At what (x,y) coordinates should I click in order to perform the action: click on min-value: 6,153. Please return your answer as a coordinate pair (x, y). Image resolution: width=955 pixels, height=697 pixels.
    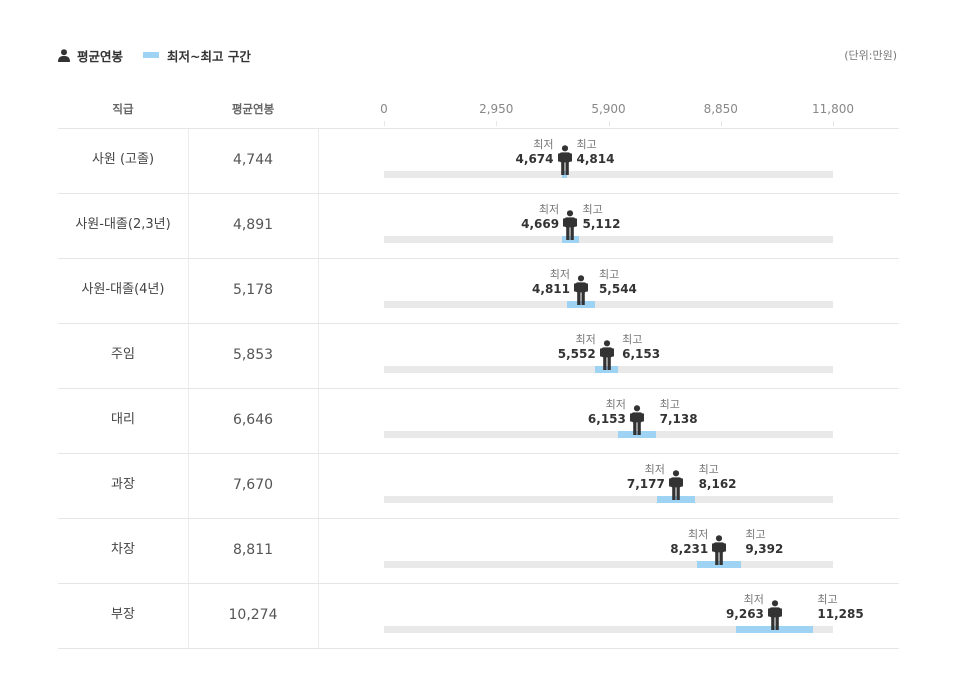
    Looking at the image, I should click on (606, 419).